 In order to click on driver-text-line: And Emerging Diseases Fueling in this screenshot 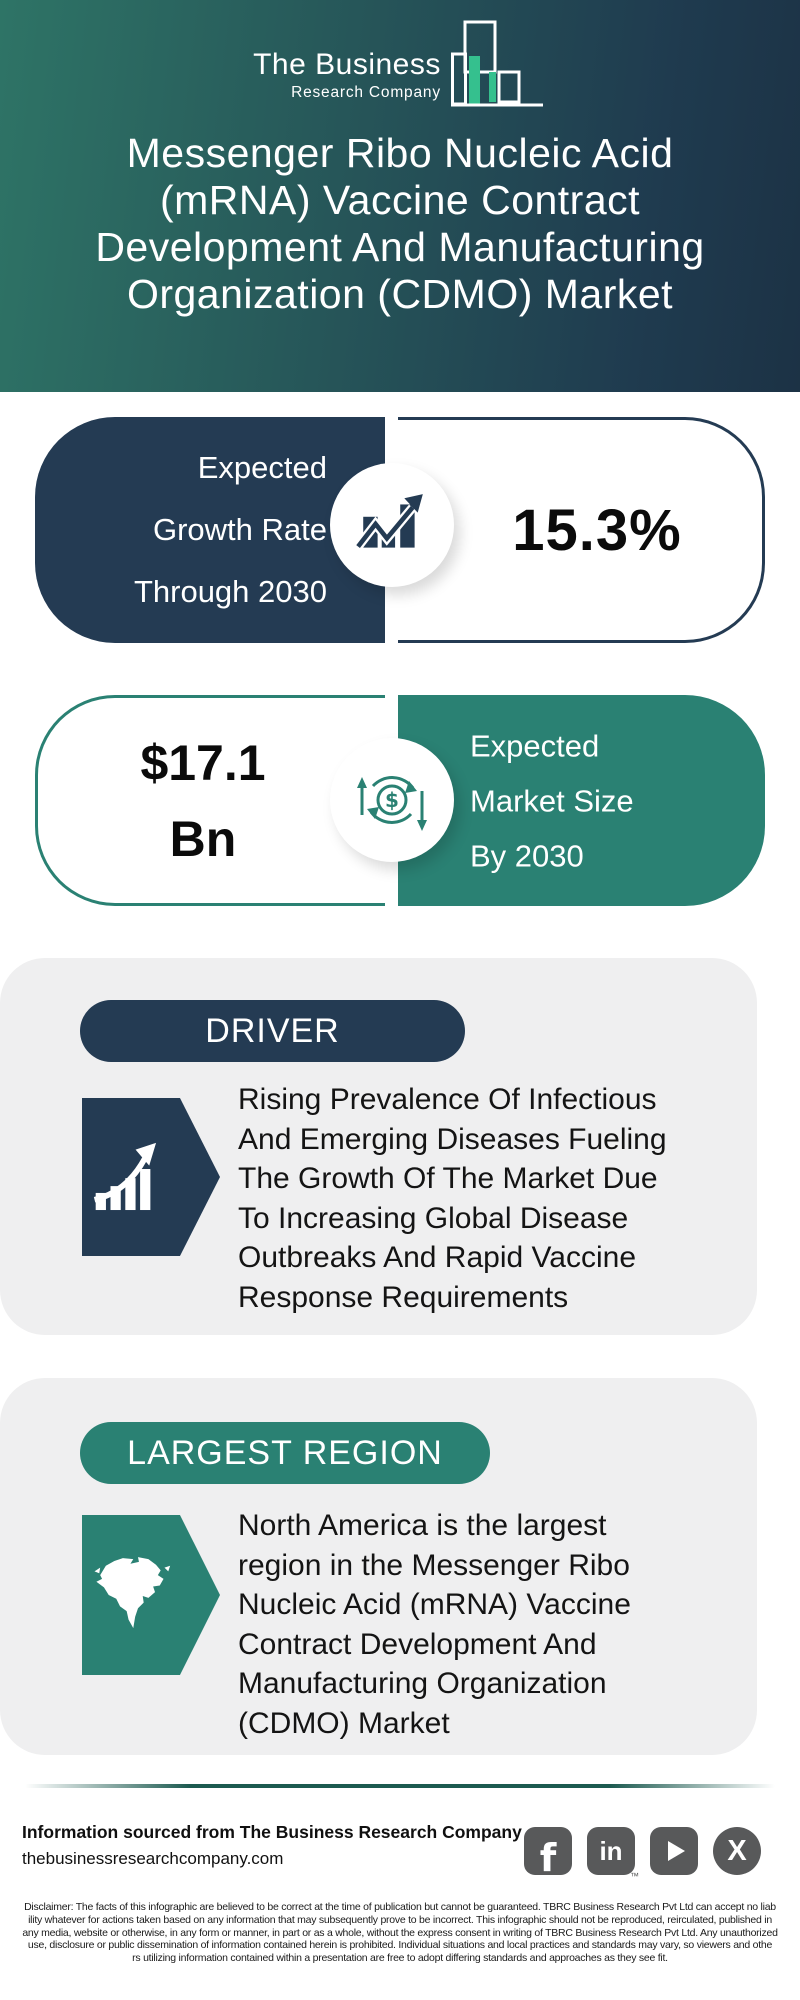, I will do `click(452, 1139)`.